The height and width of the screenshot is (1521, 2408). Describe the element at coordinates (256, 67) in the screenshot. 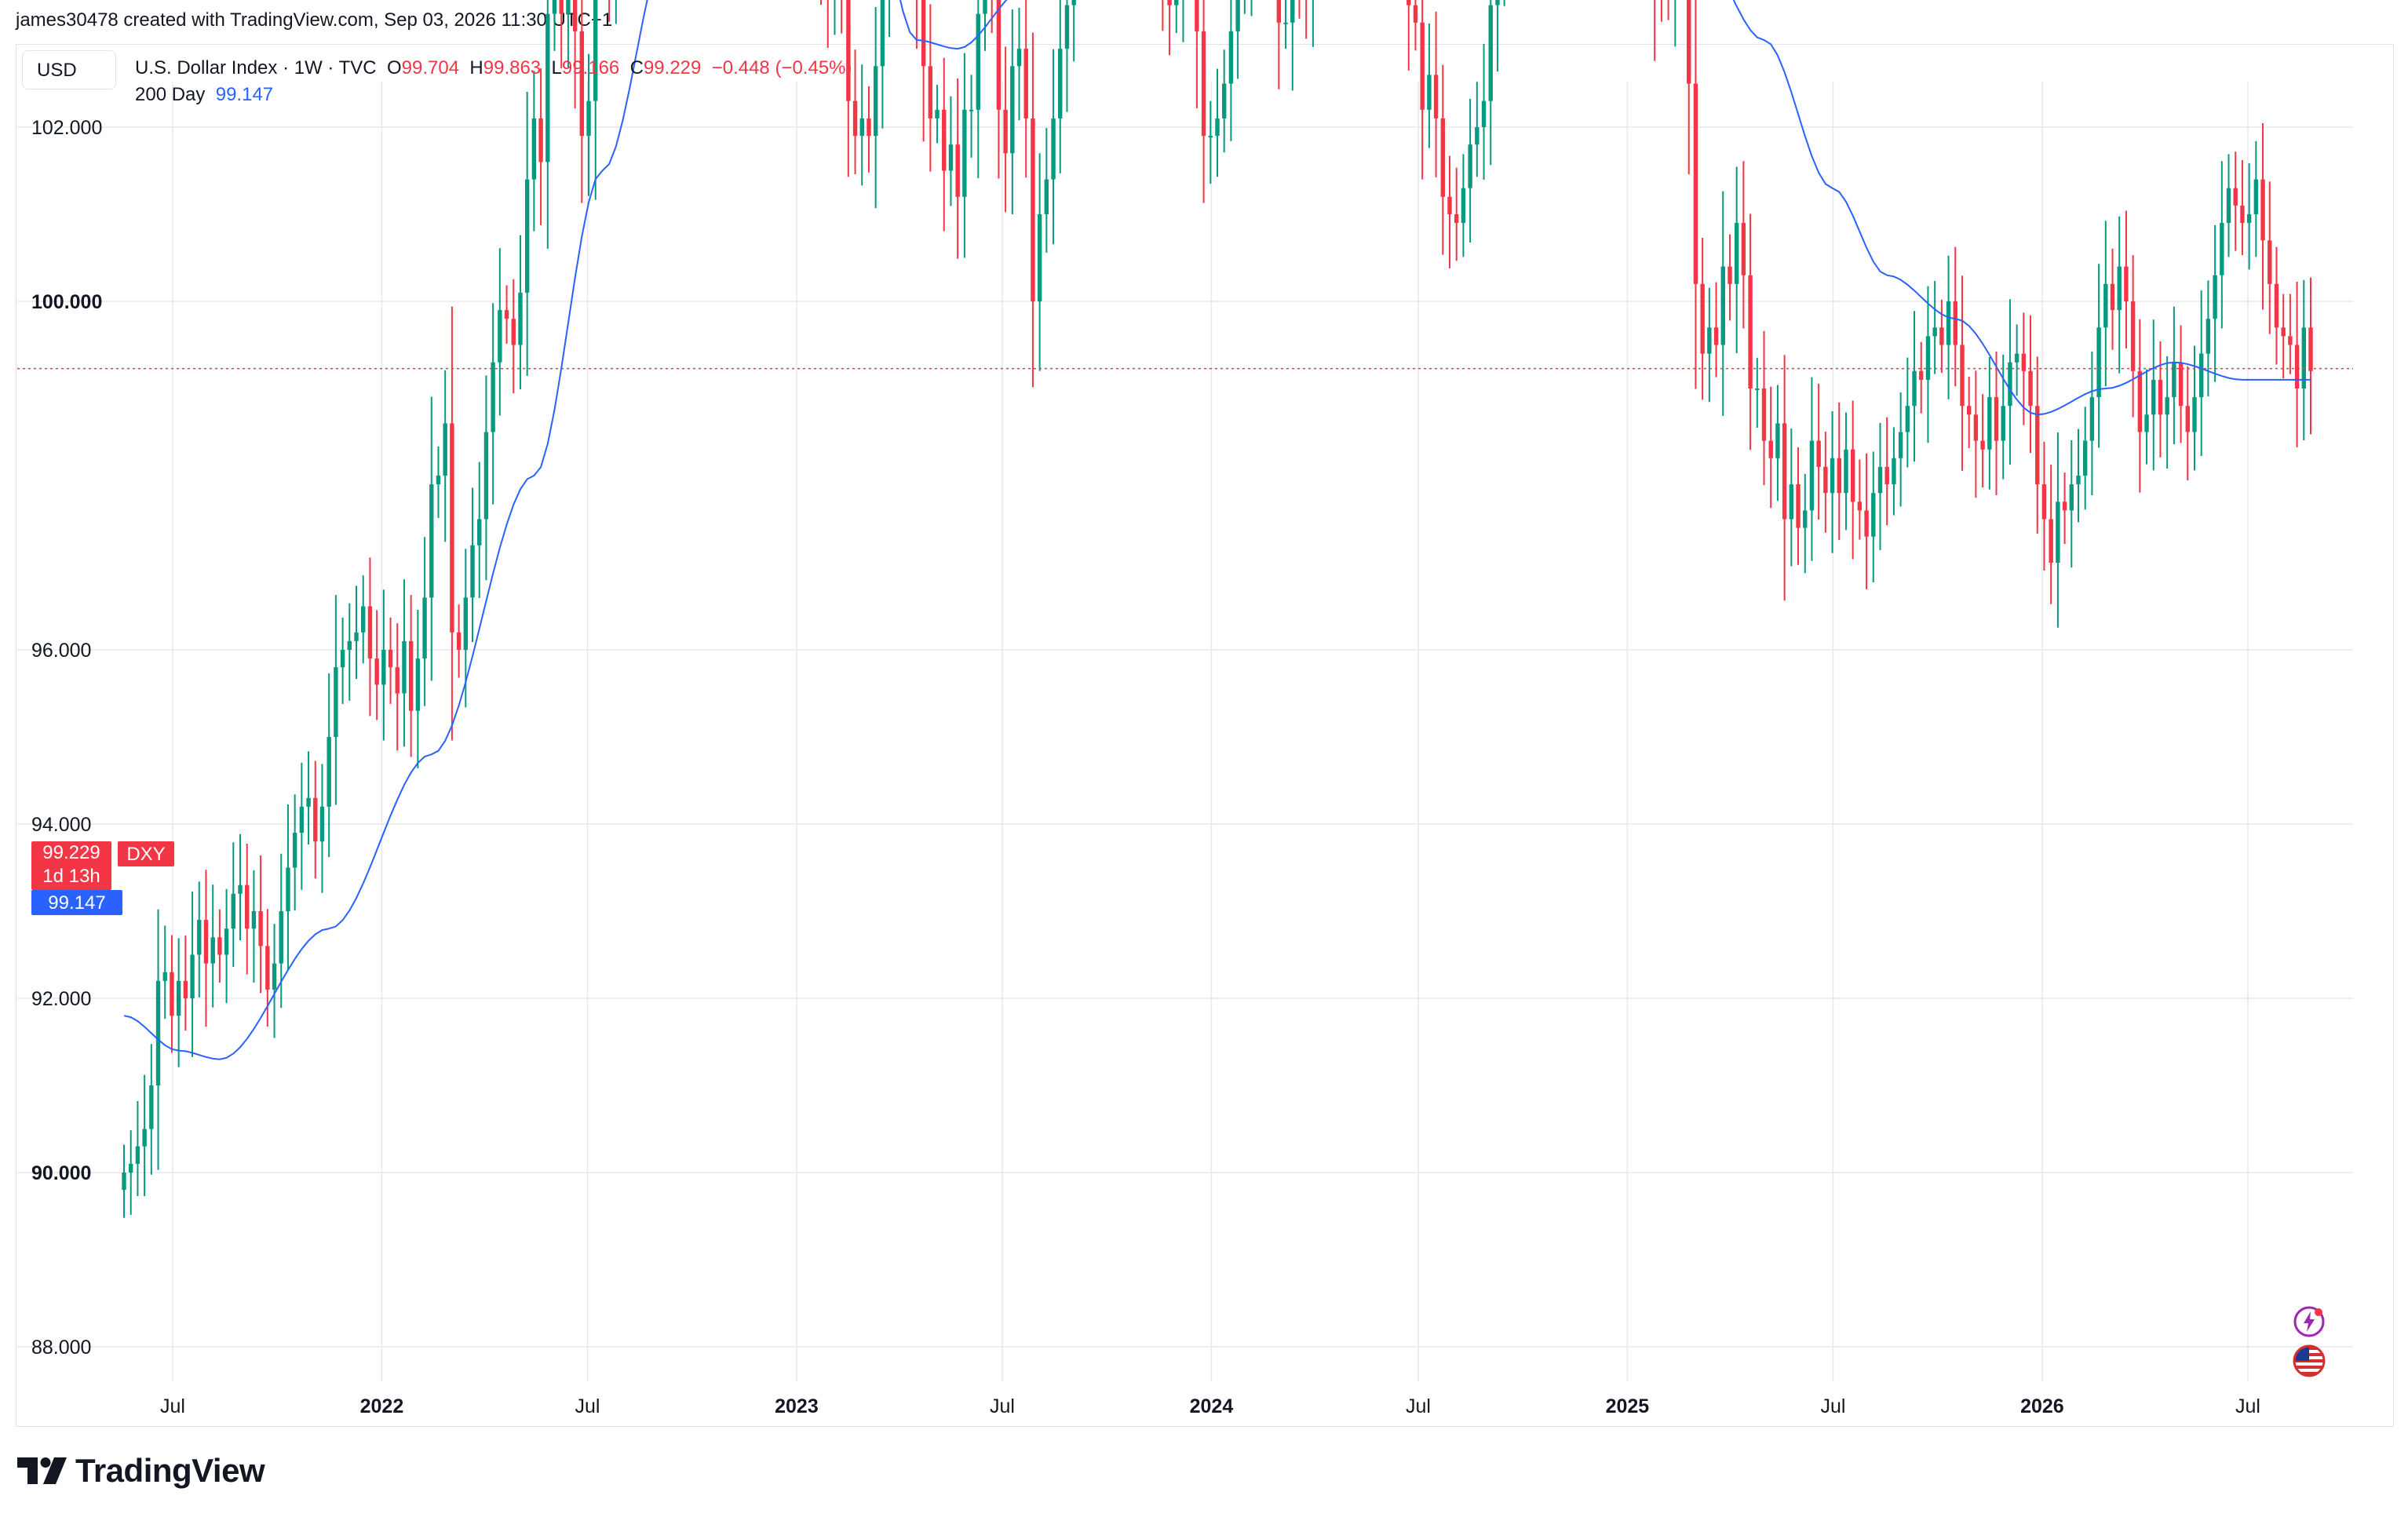

I see `legend-symbol-title: U.S. Dollar Index · 1W · TVC` at that location.